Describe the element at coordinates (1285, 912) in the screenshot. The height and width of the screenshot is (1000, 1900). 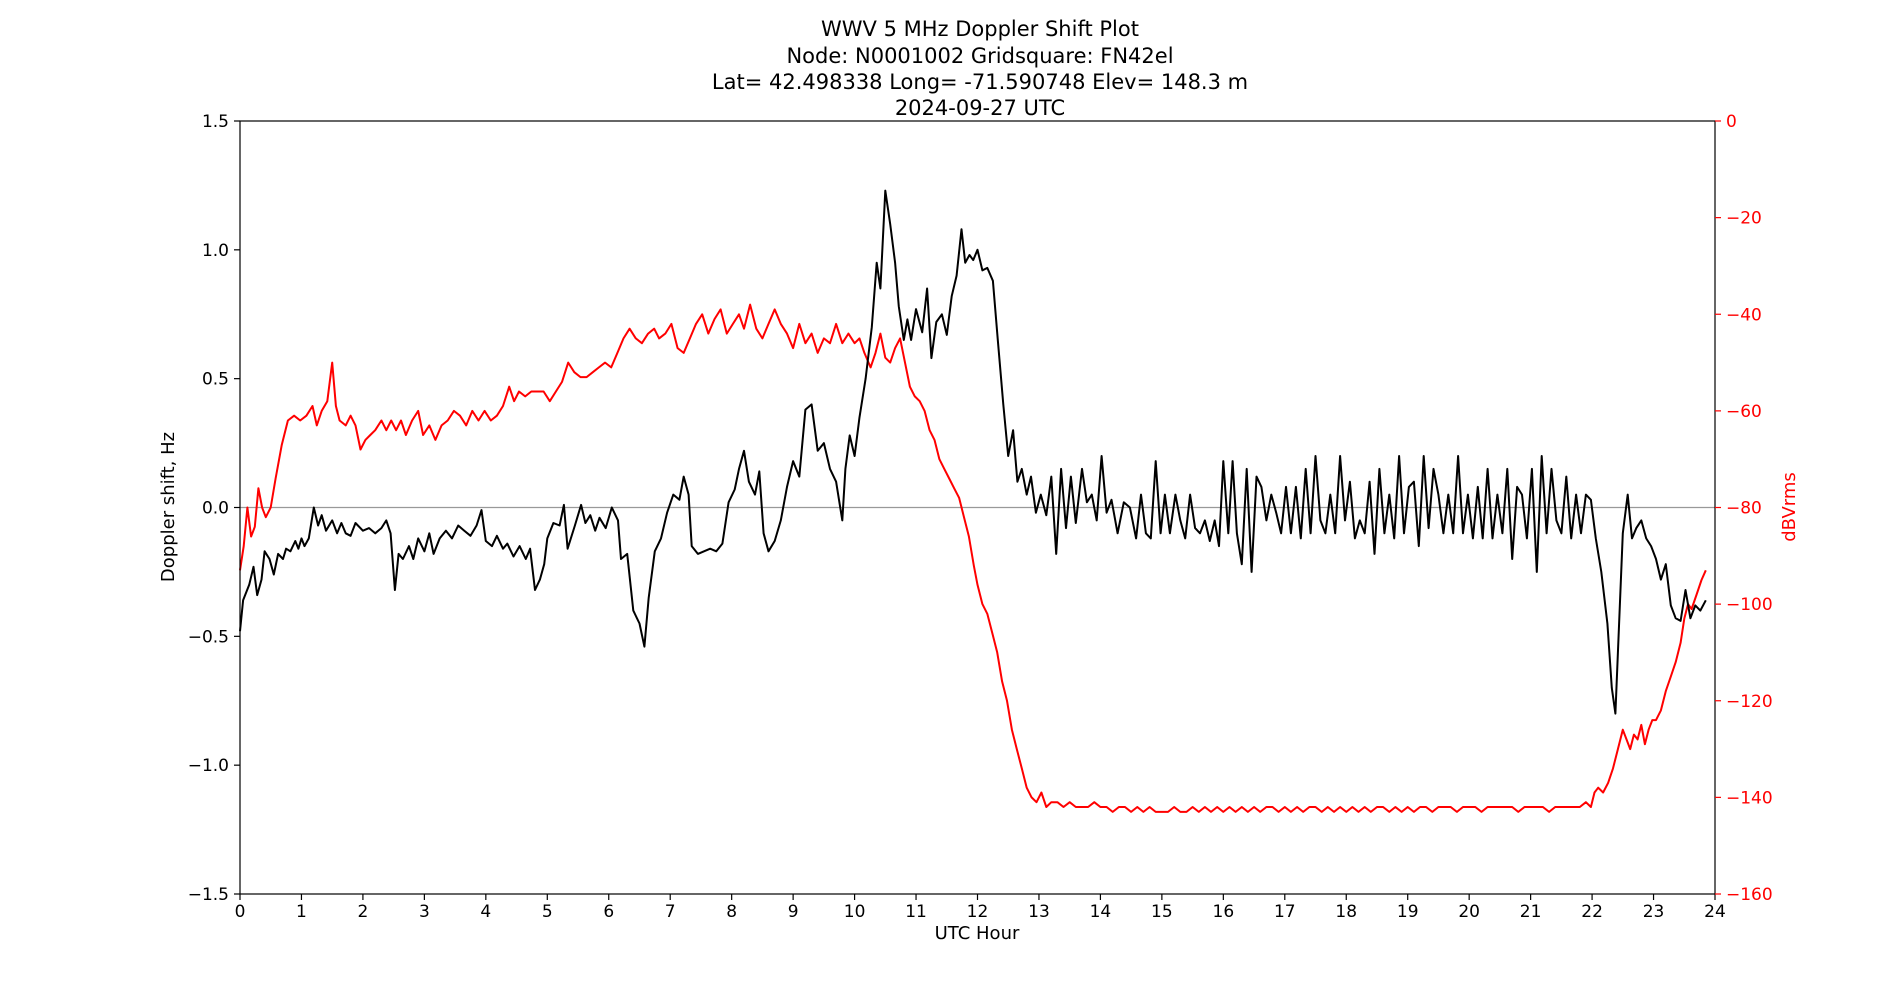
I see `x-tick-label: 17` at that location.